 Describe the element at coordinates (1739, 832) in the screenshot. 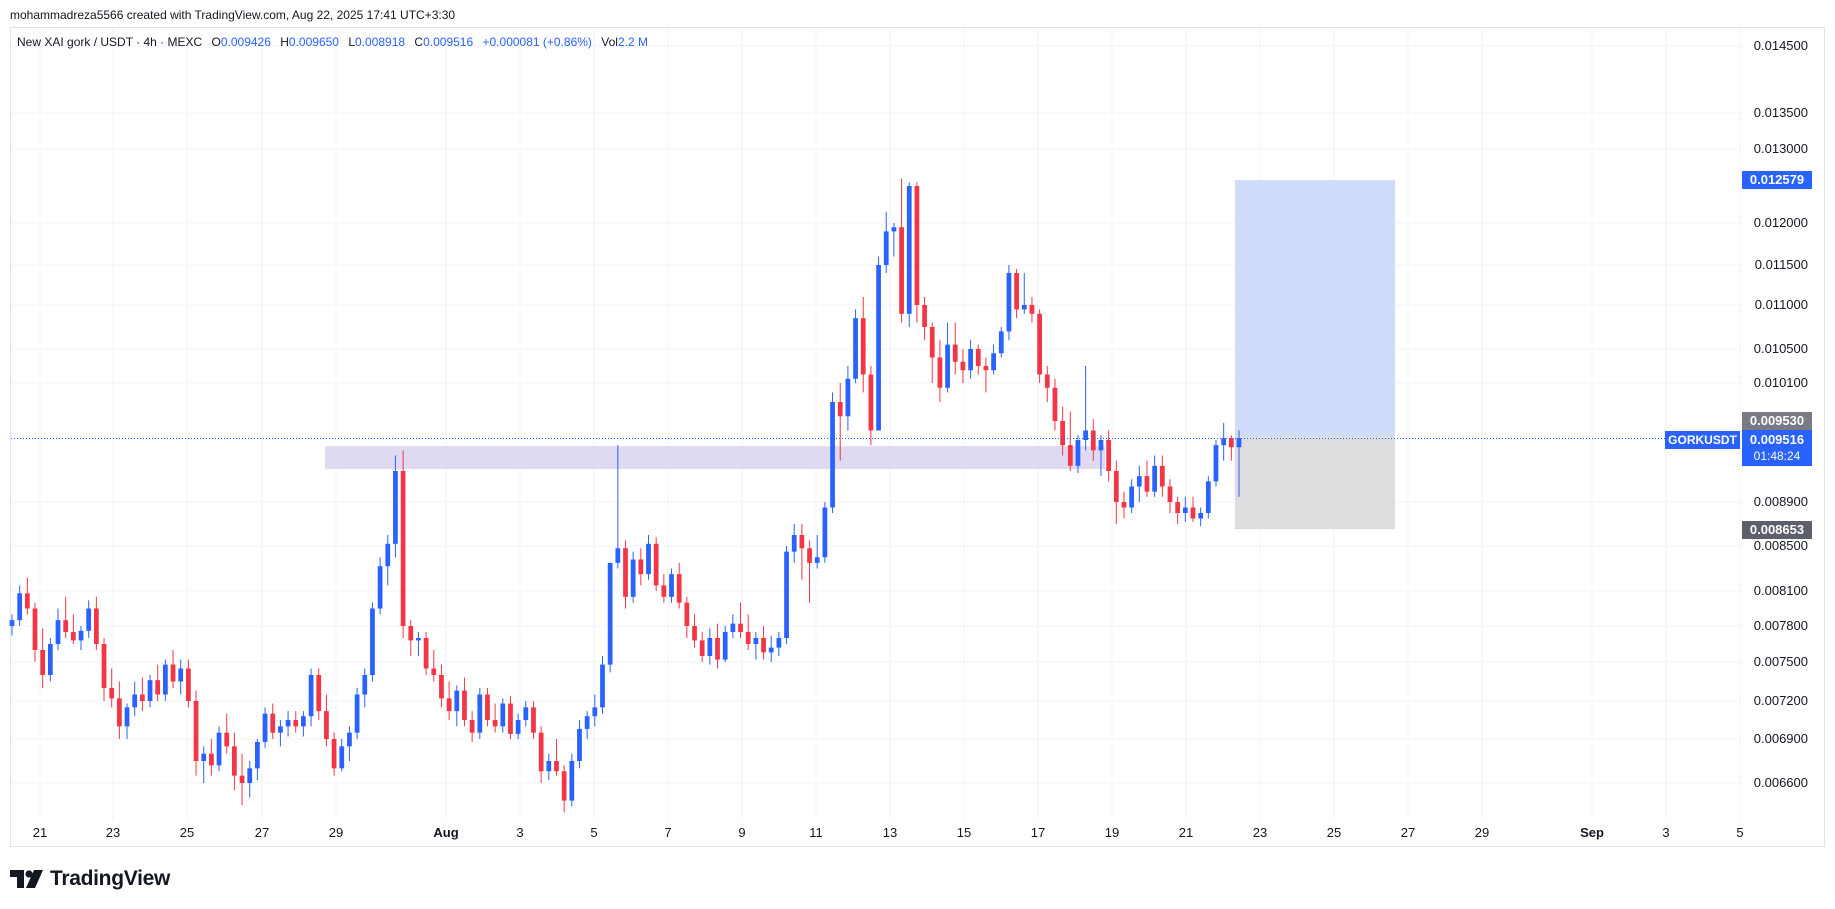

I see `x-axis-tick-label: 5` at that location.